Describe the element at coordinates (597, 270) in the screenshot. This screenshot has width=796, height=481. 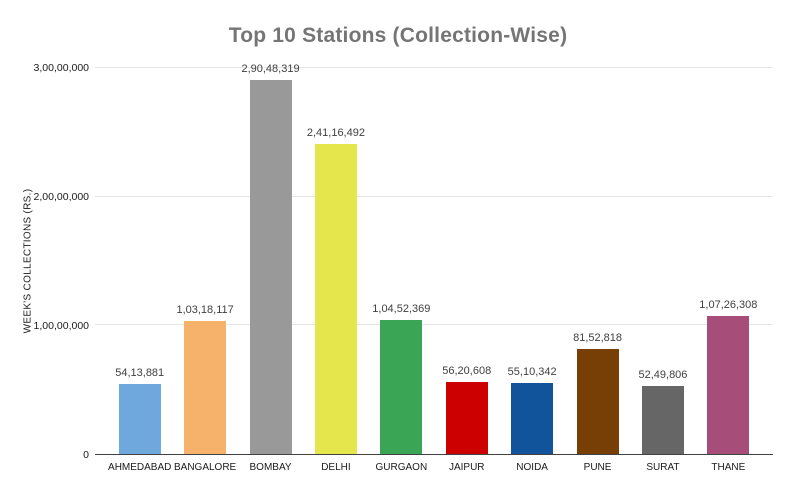
I see `bar-slot: 81,52,818 PUNE` at that location.